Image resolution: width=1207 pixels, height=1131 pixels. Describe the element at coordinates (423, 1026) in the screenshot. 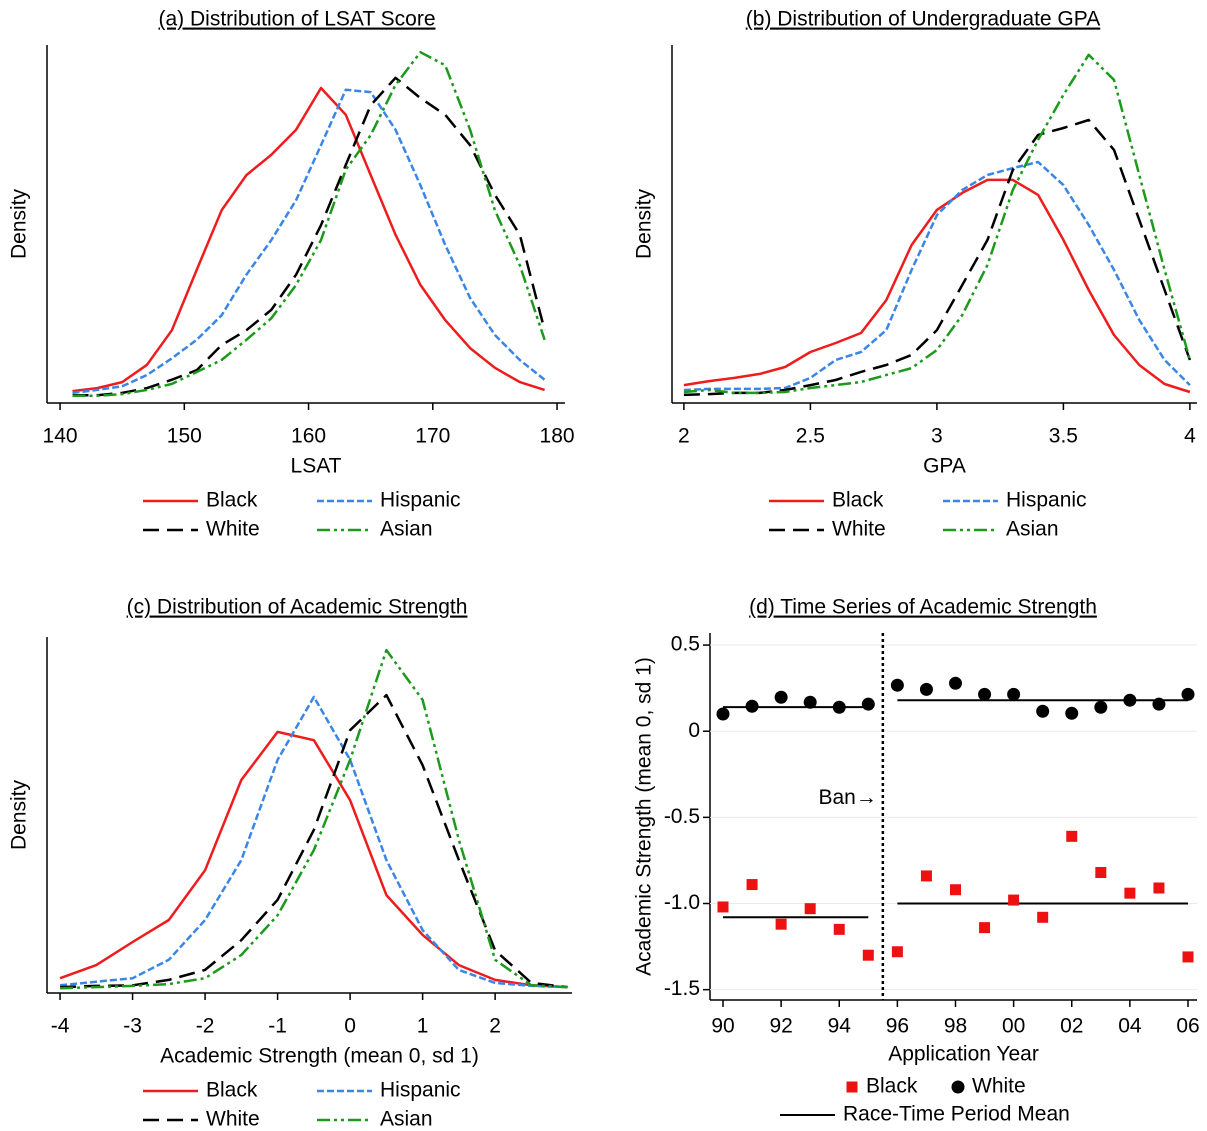

I see `x-tick-label: 1` at that location.